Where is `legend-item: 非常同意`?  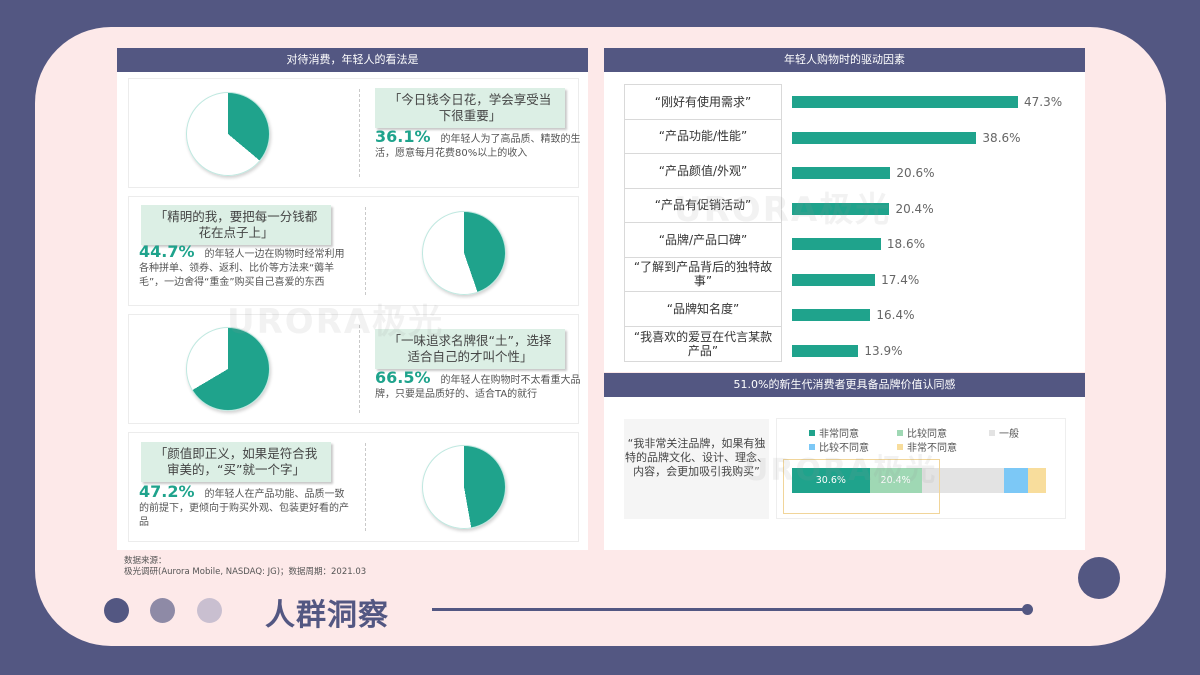 legend-item: 非常同意 is located at coordinates (834, 432).